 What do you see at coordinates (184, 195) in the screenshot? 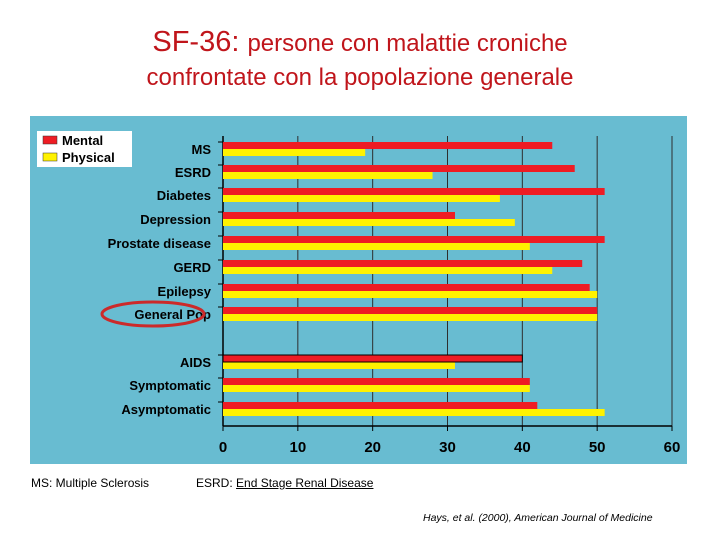
I see `category-label: Diabetes` at bounding box center [184, 195].